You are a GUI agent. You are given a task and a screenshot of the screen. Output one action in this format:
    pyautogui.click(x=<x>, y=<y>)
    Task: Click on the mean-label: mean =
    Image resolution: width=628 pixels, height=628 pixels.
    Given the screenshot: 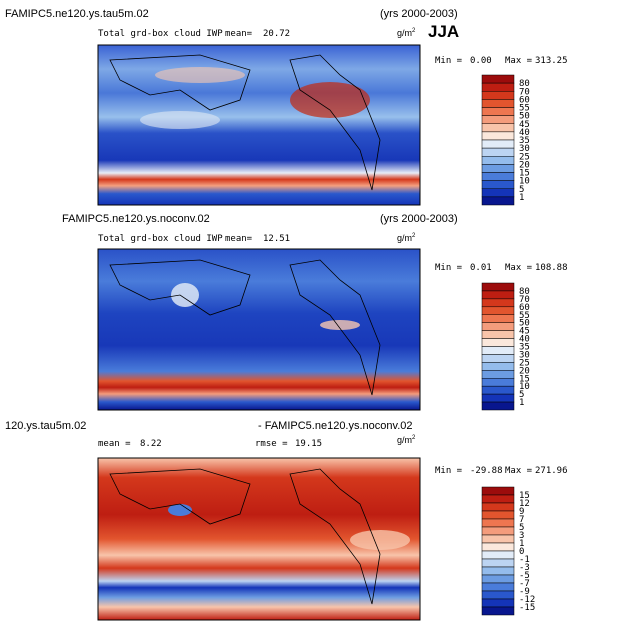 What is the action you would take?
    pyautogui.click(x=114, y=444)
    